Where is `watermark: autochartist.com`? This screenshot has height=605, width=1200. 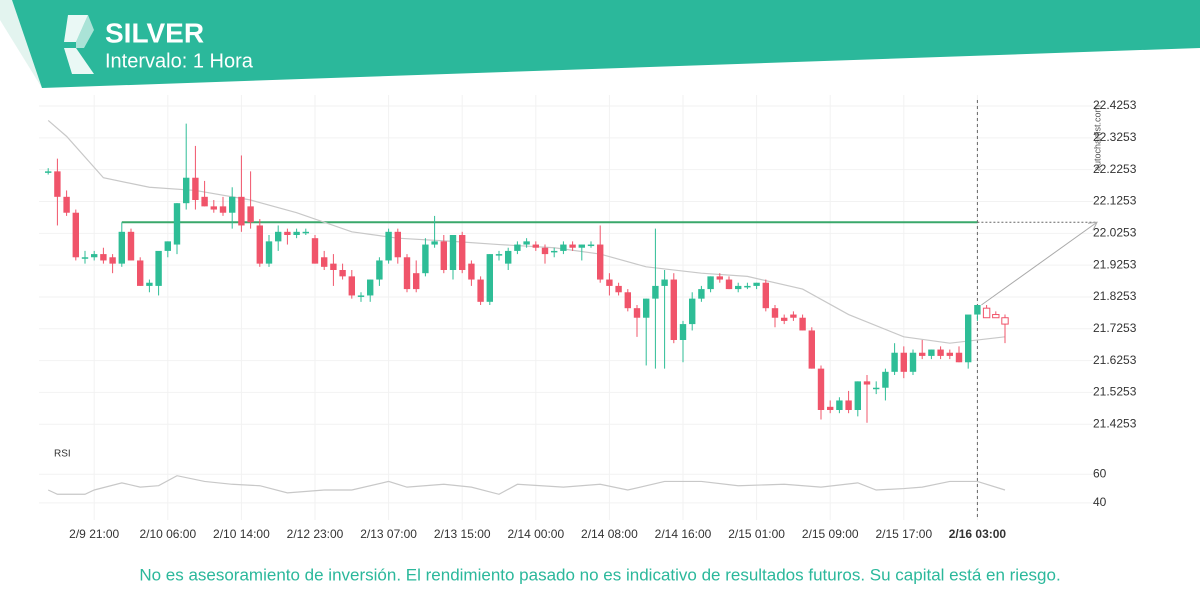 watermark: autochartist.com is located at coordinates (1097, 138).